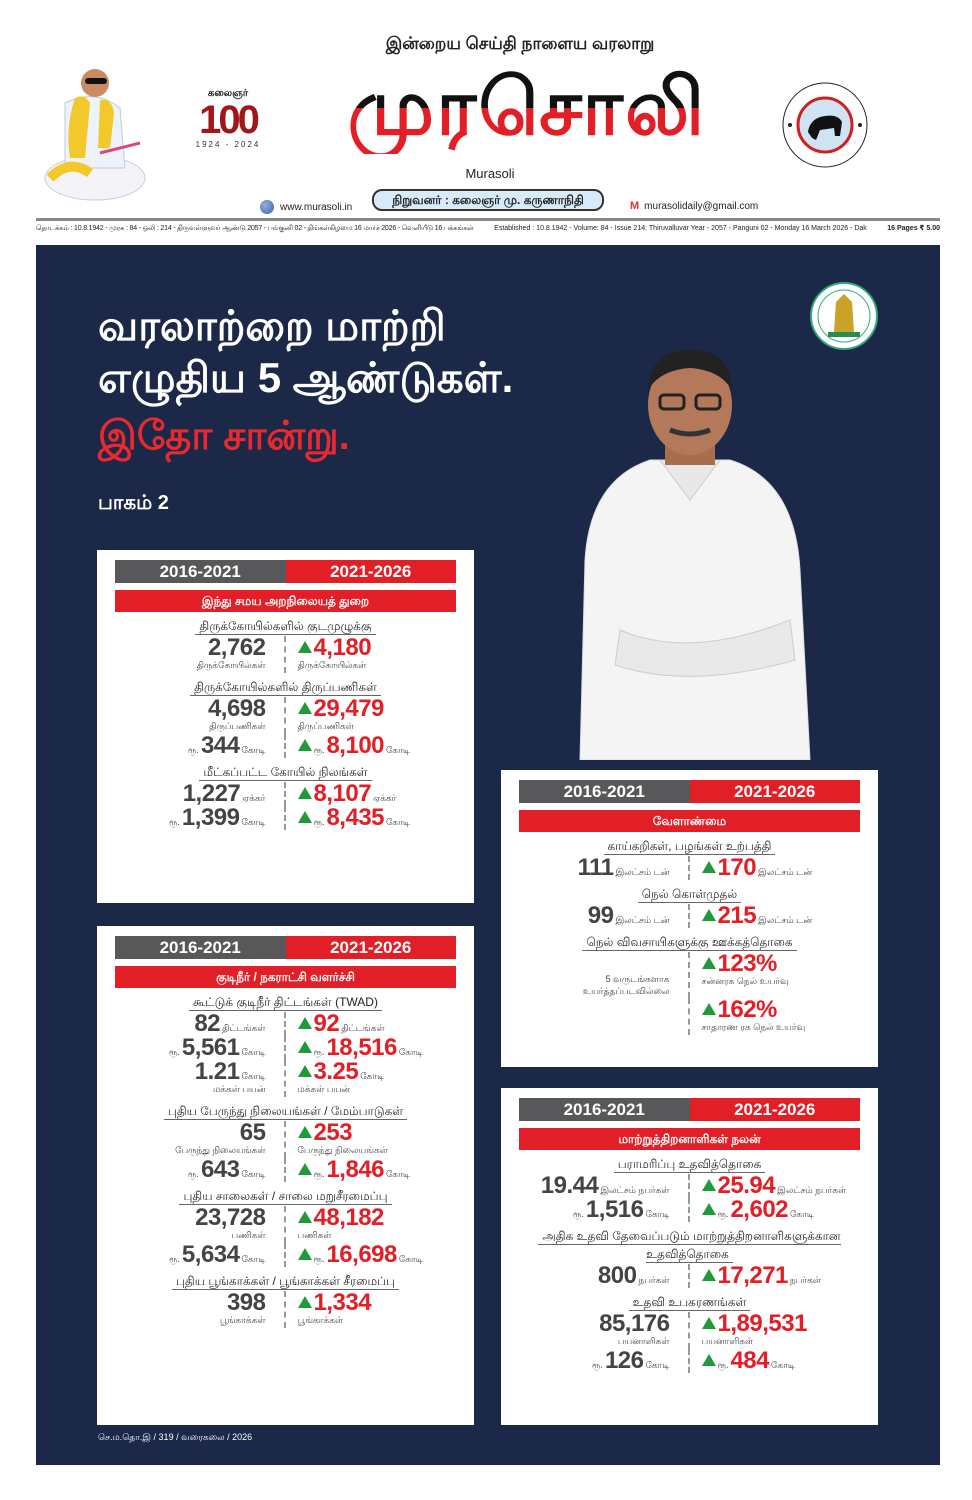 This screenshot has height=1500, width=972. Describe the element at coordinates (224, 436) in the screenshot. I see `headline-red: இதோ சான்று.` at that location.